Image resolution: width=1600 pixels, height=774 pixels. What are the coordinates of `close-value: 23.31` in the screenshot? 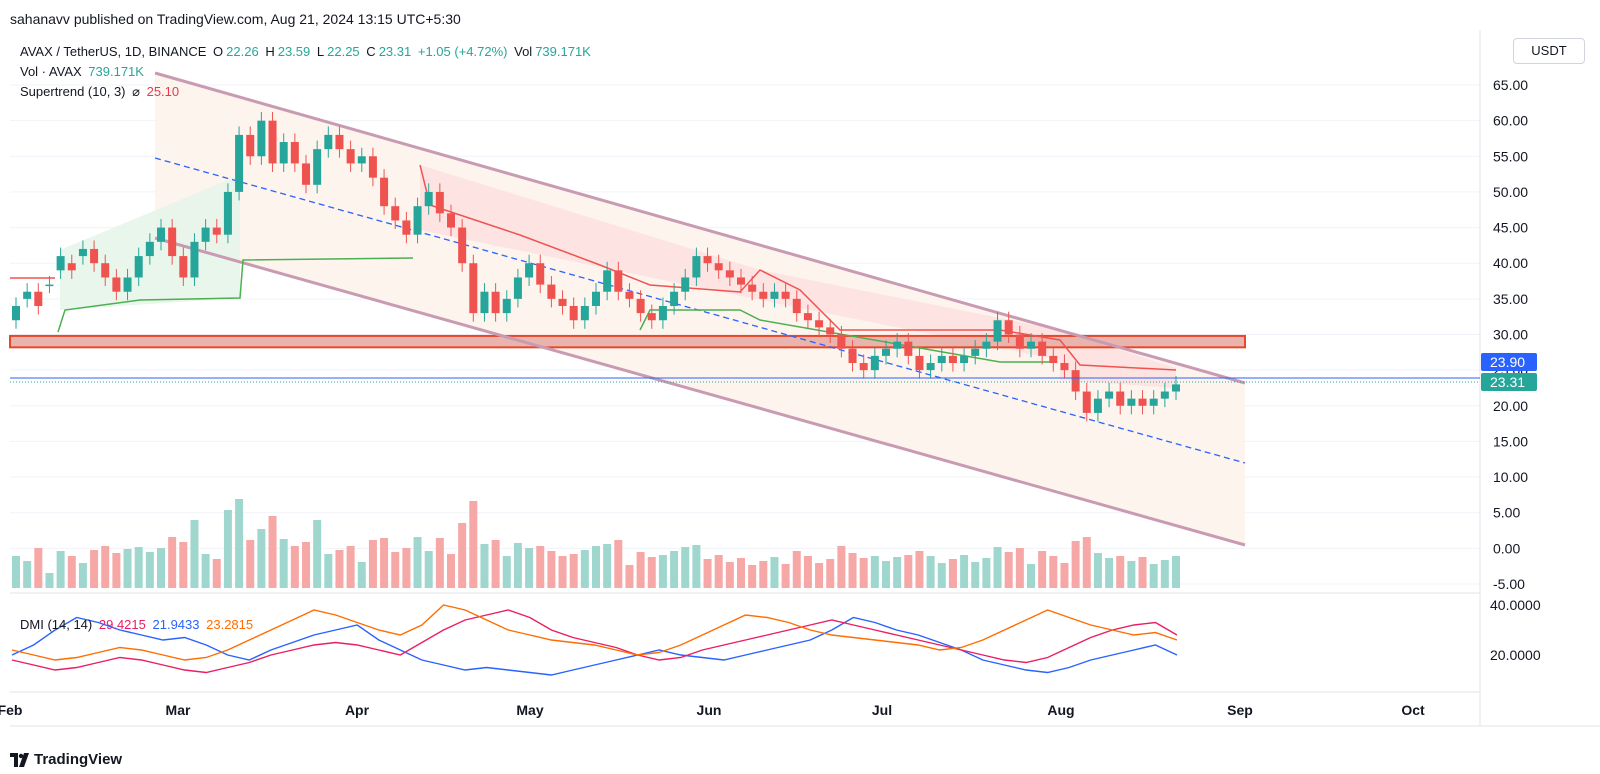 It's located at (395, 51).